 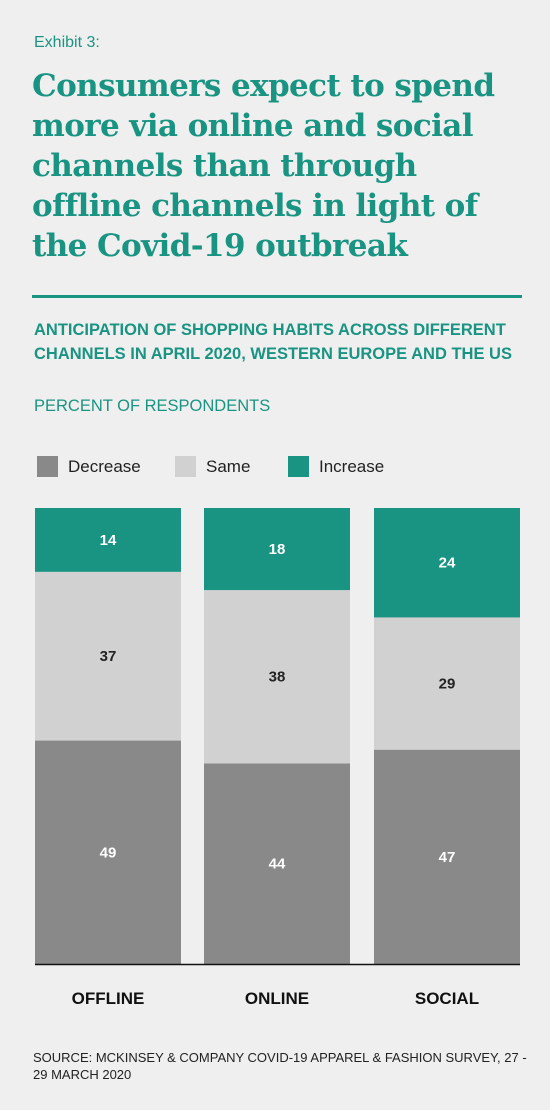 I want to click on bar-online-increase, so click(x=277, y=549).